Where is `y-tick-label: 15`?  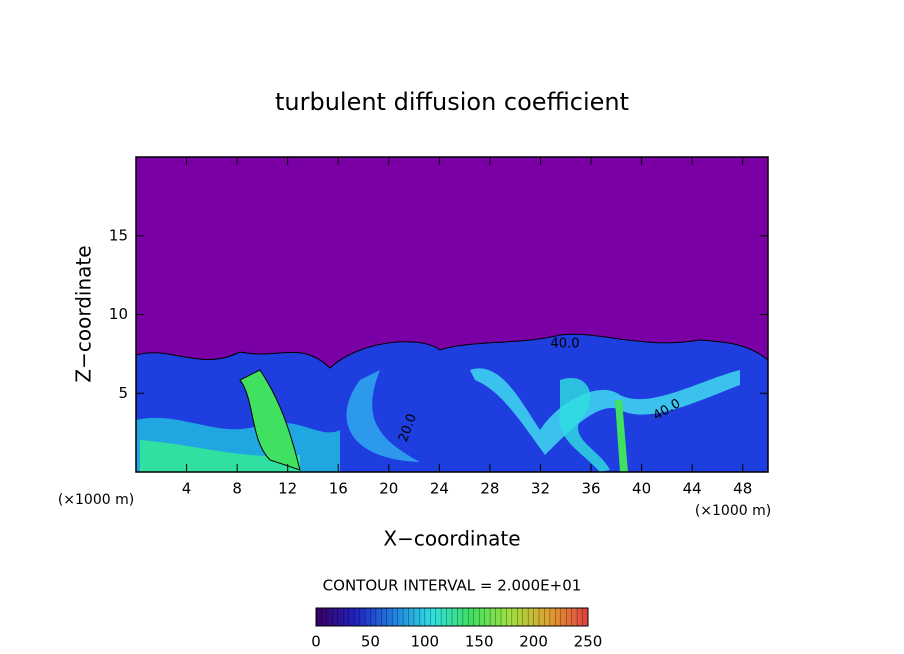 y-tick-label: 15 is located at coordinates (118, 235).